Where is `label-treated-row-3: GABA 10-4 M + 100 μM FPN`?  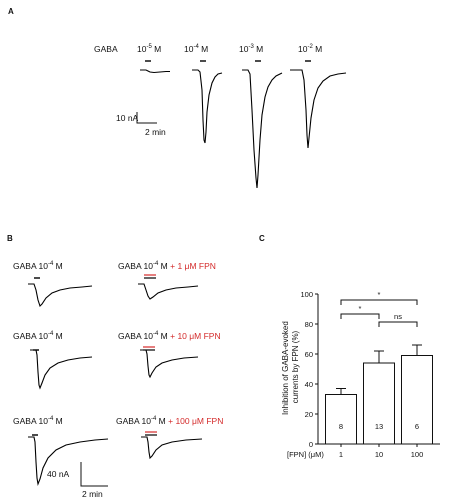
label-treated-row-3: GABA 10-4 M + 100 μM FPN is located at coordinates (169, 421).